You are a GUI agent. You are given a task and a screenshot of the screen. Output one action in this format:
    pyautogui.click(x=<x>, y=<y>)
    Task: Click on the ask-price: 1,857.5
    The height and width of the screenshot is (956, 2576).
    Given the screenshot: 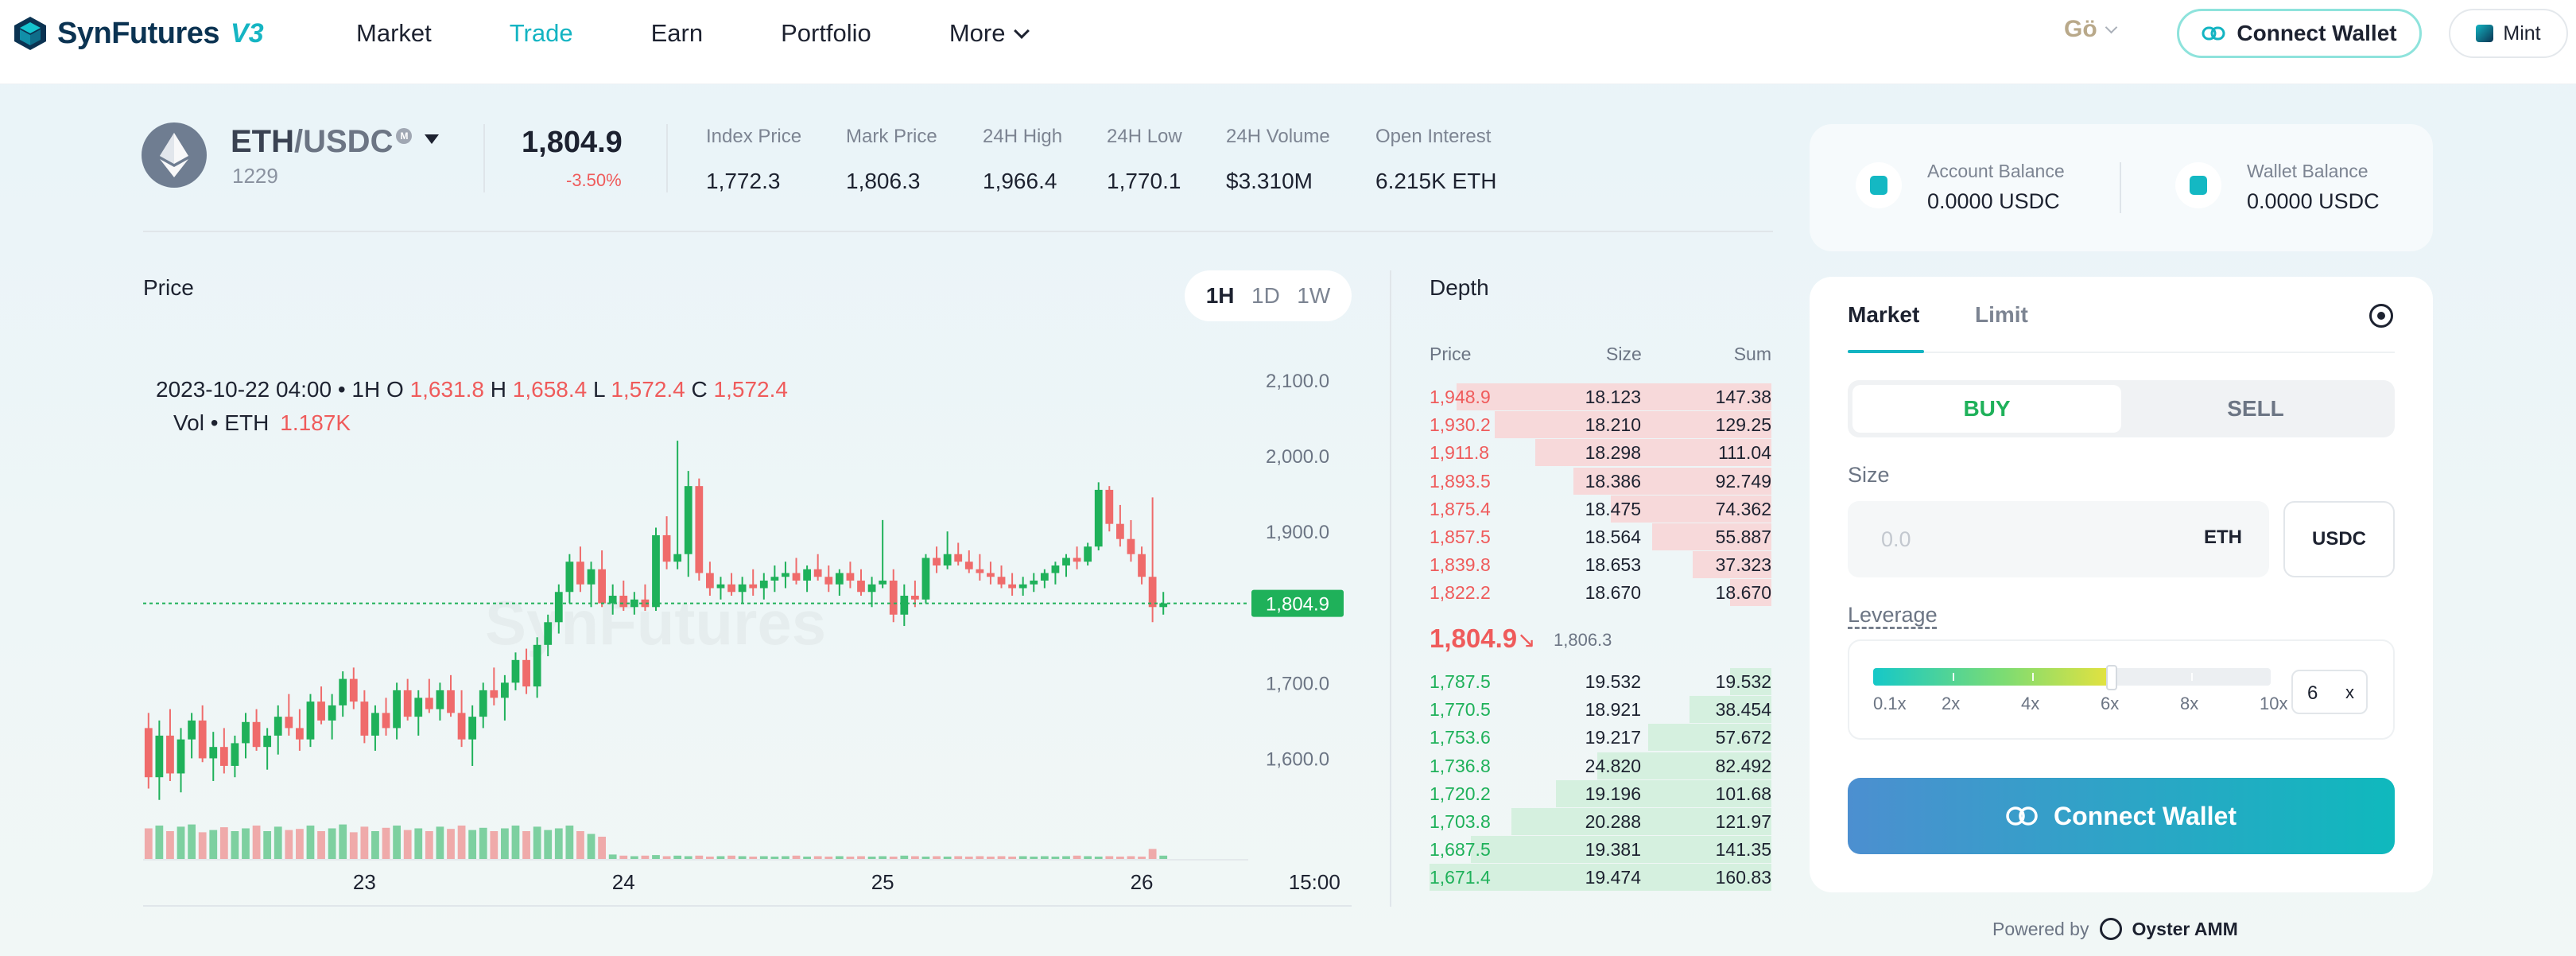 What is the action you would take?
    pyautogui.click(x=1460, y=537)
    